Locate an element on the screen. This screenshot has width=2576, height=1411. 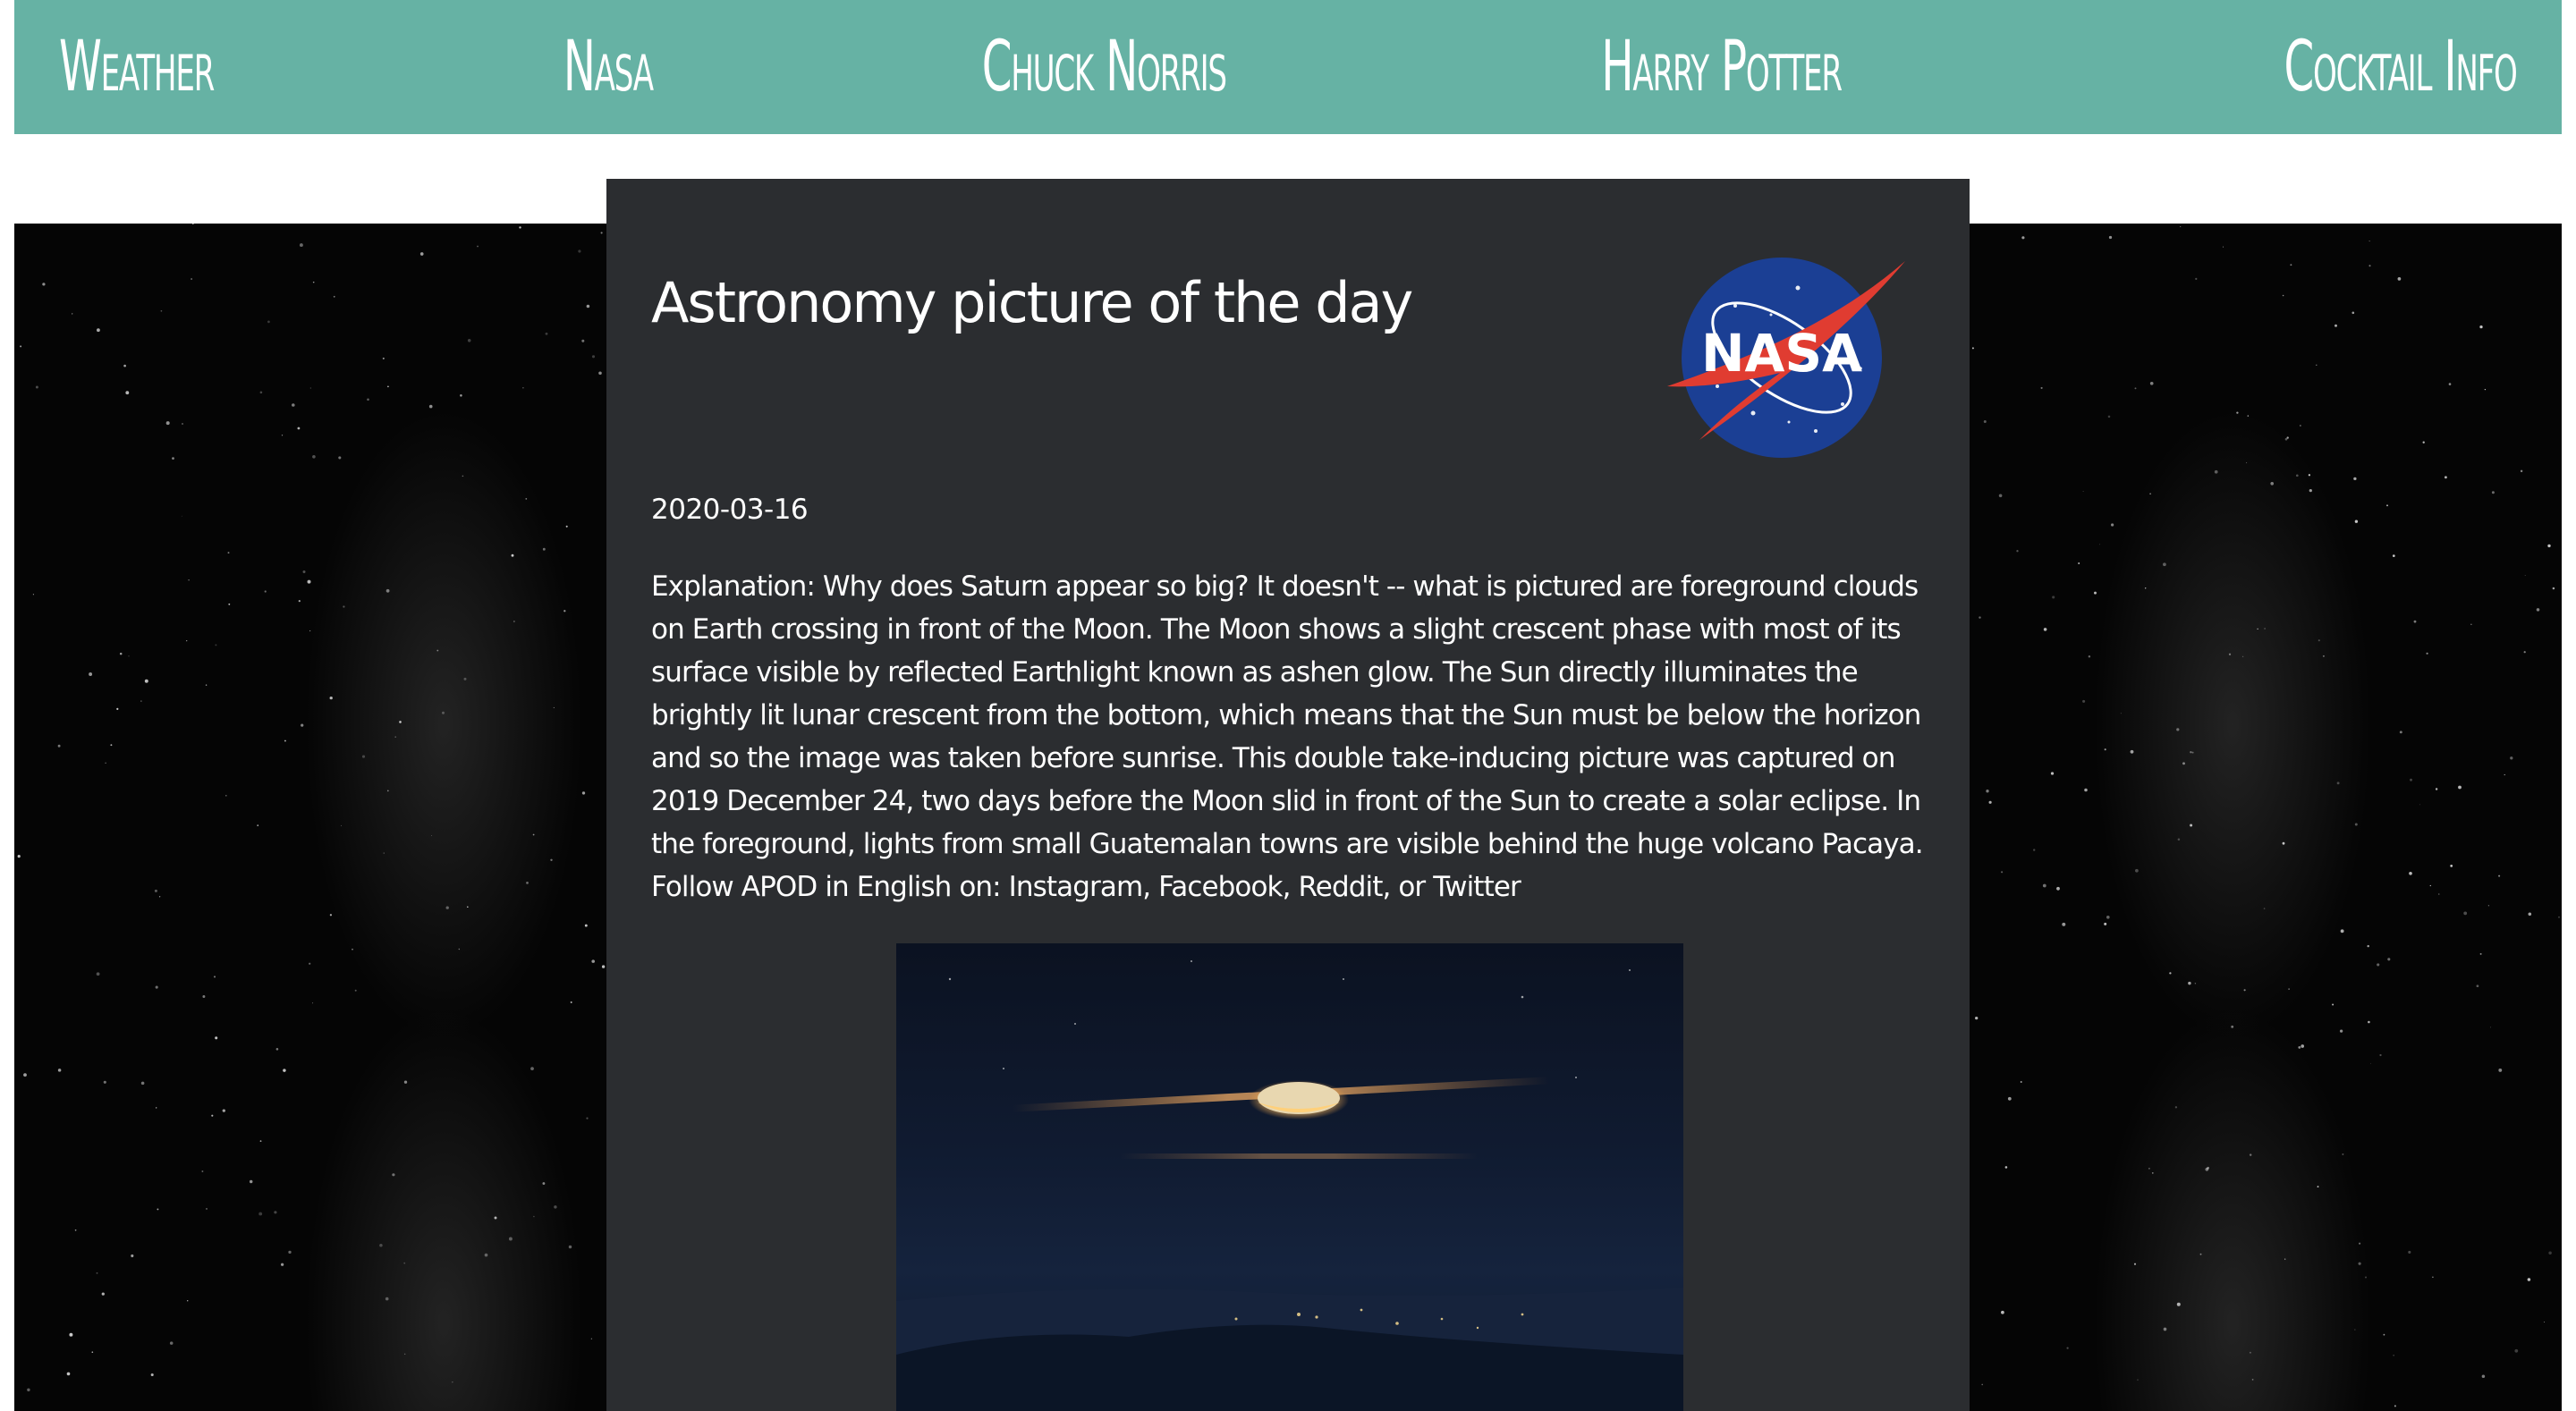
nasa-logo-icon: NASA is located at coordinates (1786, 358).